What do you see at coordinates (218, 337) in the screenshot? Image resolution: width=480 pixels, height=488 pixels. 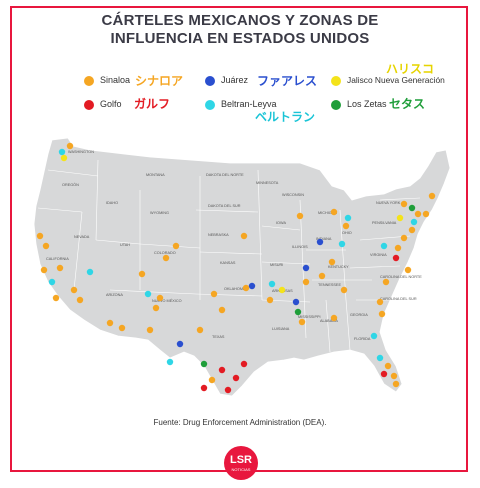 I see `state-label: TEXAS` at bounding box center [218, 337].